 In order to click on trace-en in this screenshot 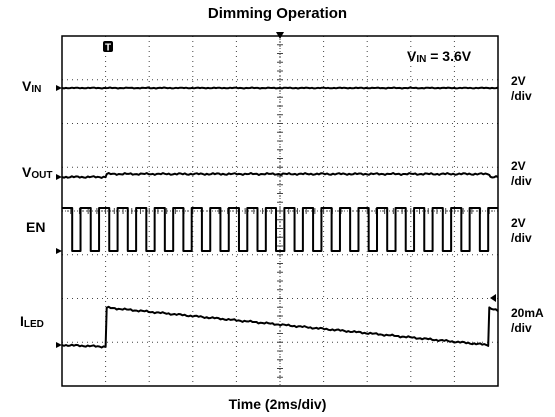, I will do `click(280, 229)`.